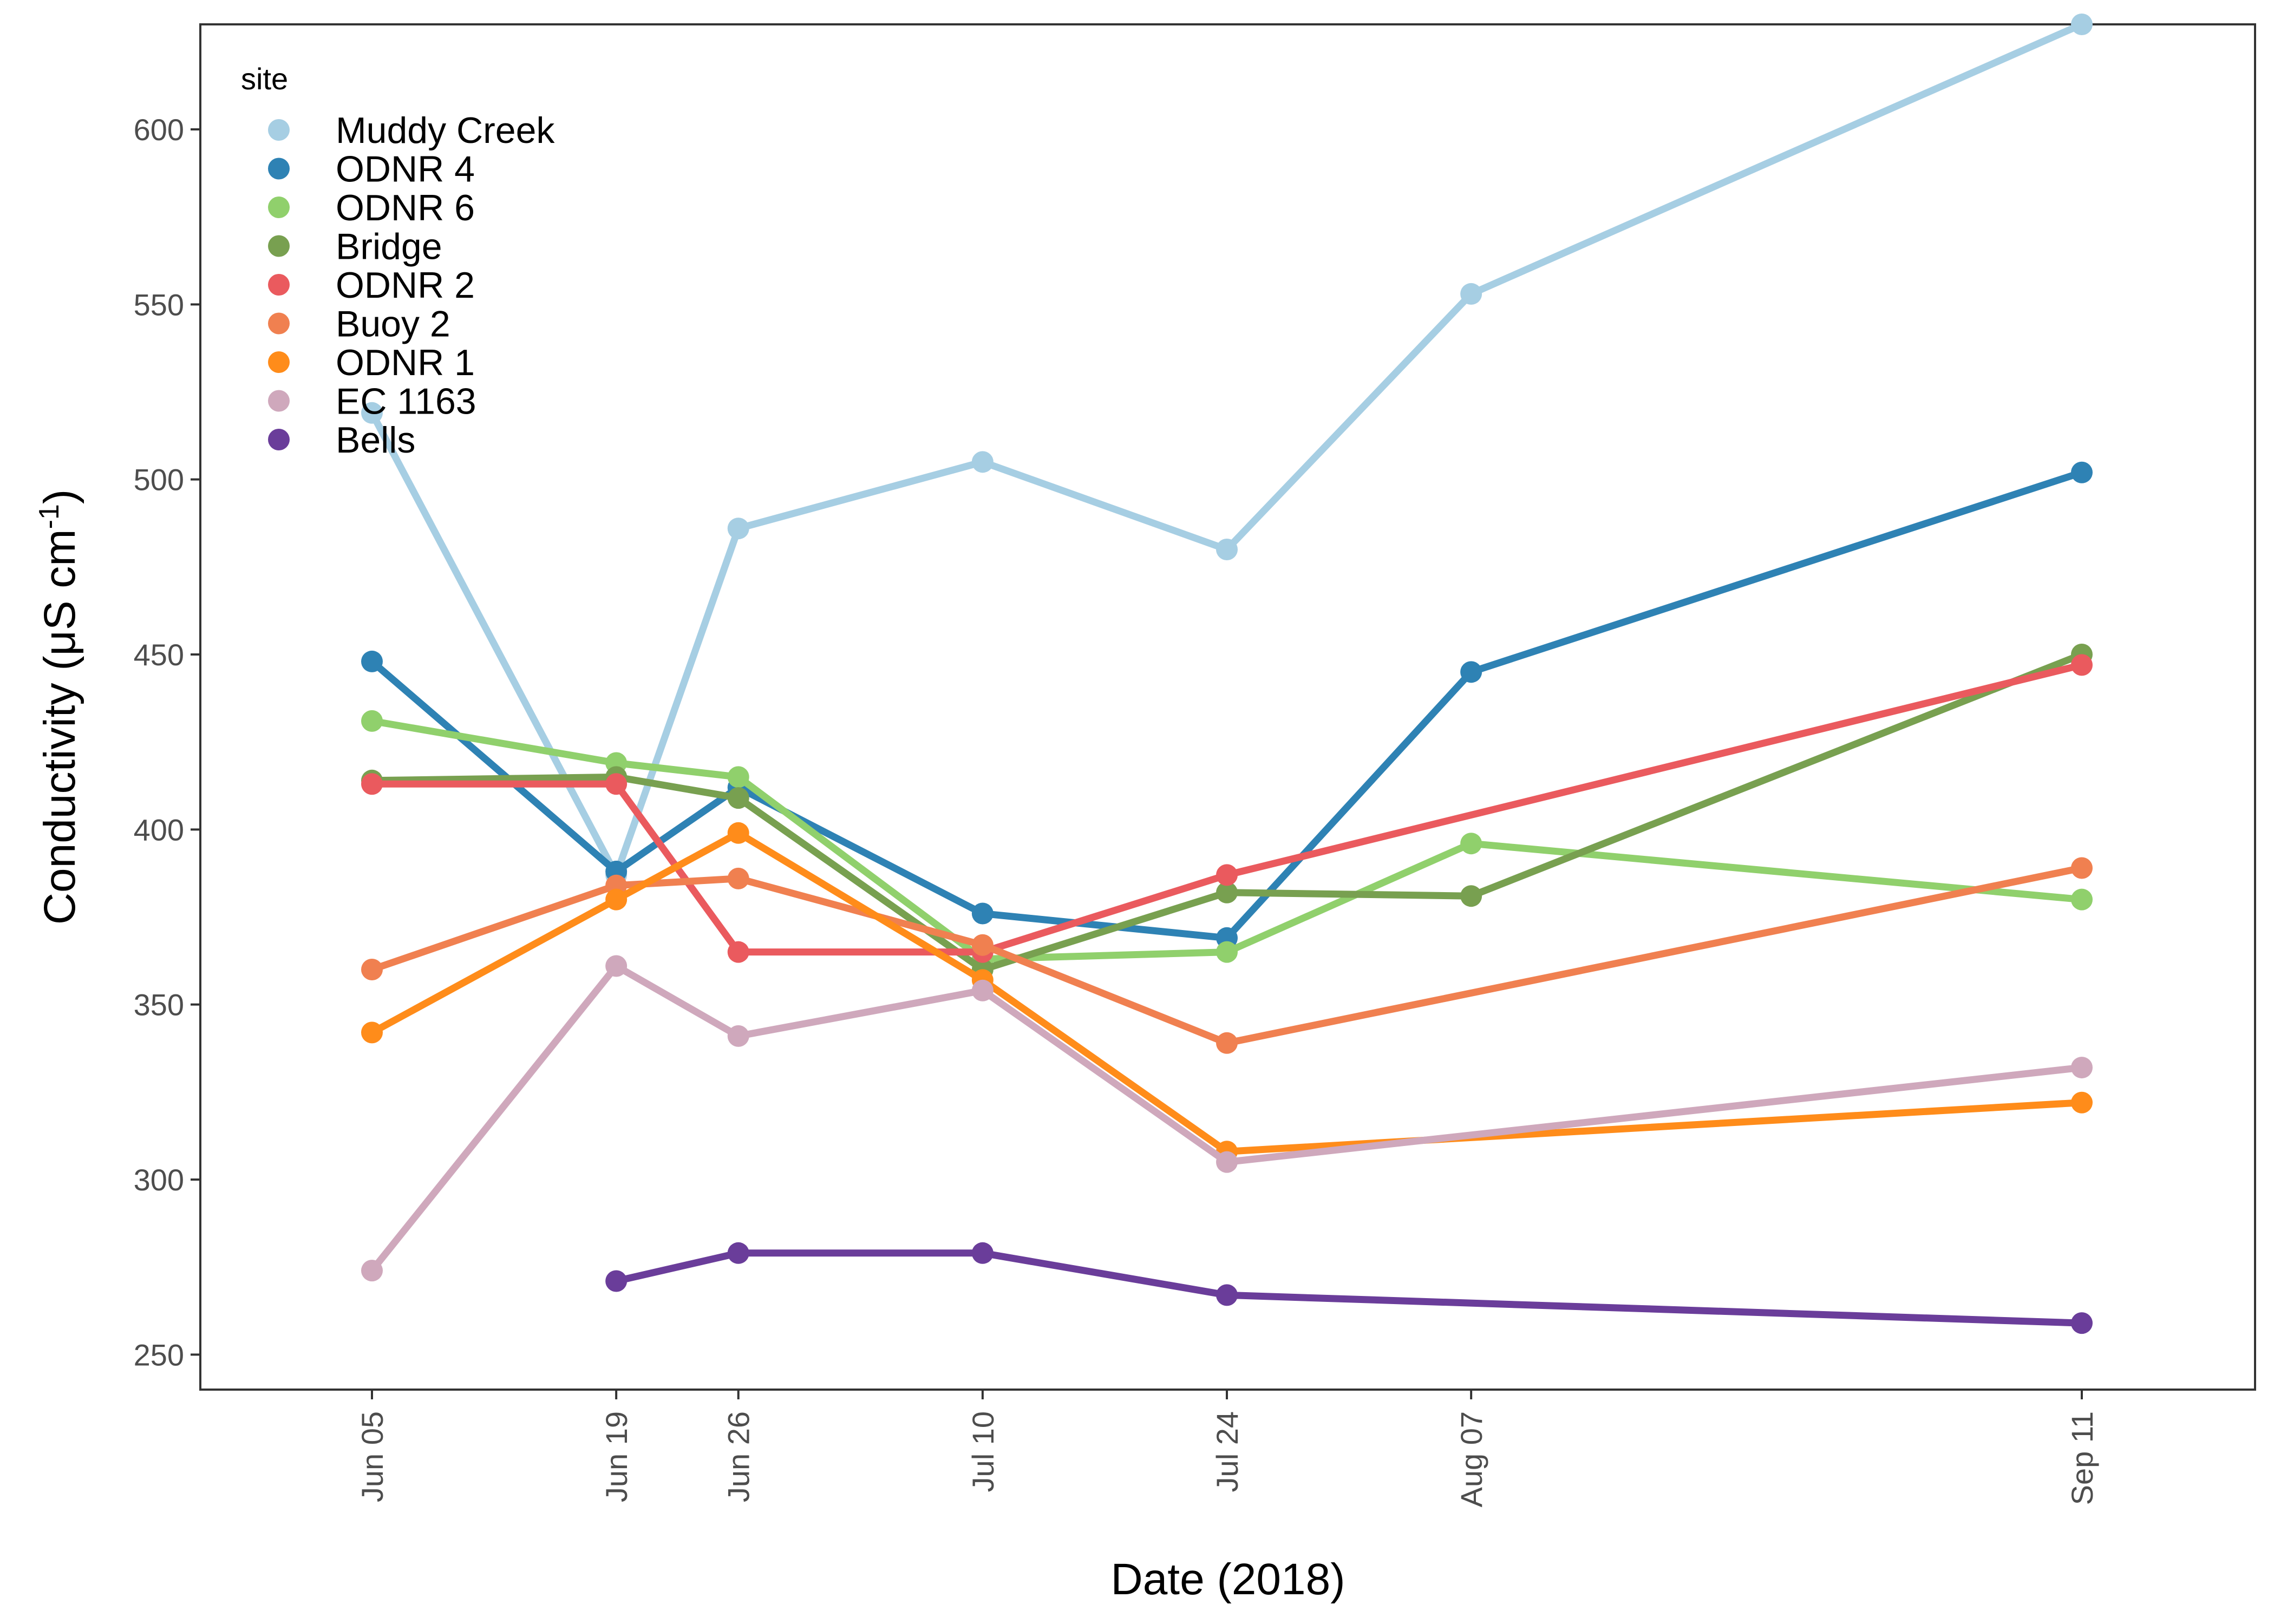 This screenshot has height=1624, width=2274. Describe the element at coordinates (167, 743) in the screenshot. I see `y-axis: 250 300 350 400 450 500 550 600` at that location.